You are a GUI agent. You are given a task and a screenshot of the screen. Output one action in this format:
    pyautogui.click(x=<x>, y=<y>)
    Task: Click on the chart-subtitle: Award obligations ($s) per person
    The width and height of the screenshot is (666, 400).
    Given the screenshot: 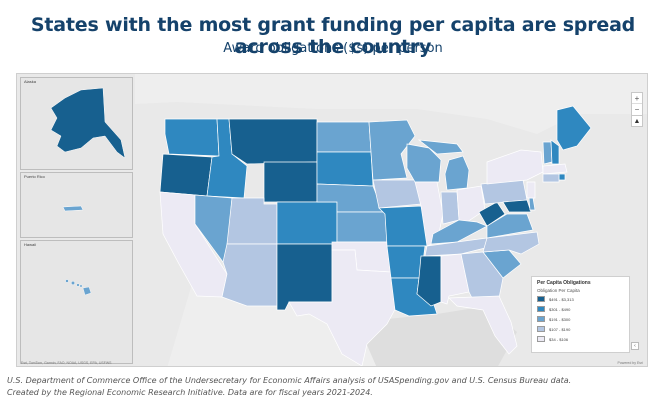 What is the action you would take?
    pyautogui.click(x=333, y=48)
    